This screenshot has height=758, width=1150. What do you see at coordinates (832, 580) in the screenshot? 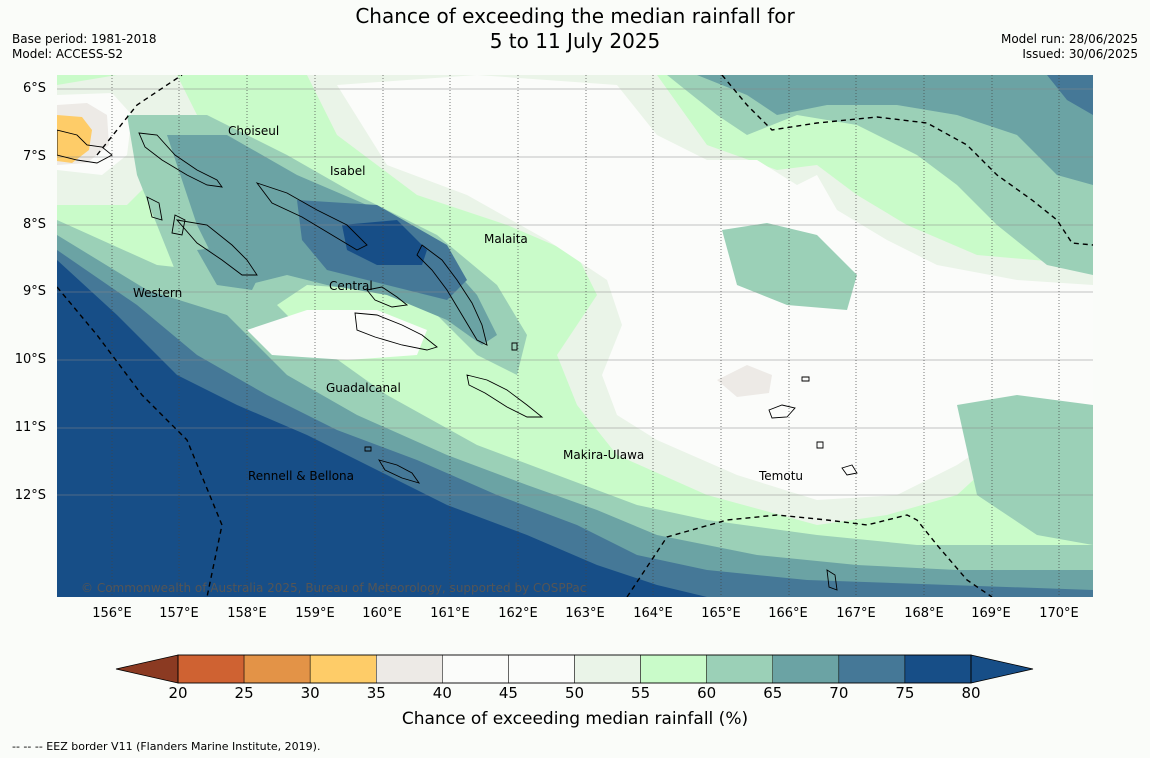
I see `island-anuta` at bounding box center [832, 580].